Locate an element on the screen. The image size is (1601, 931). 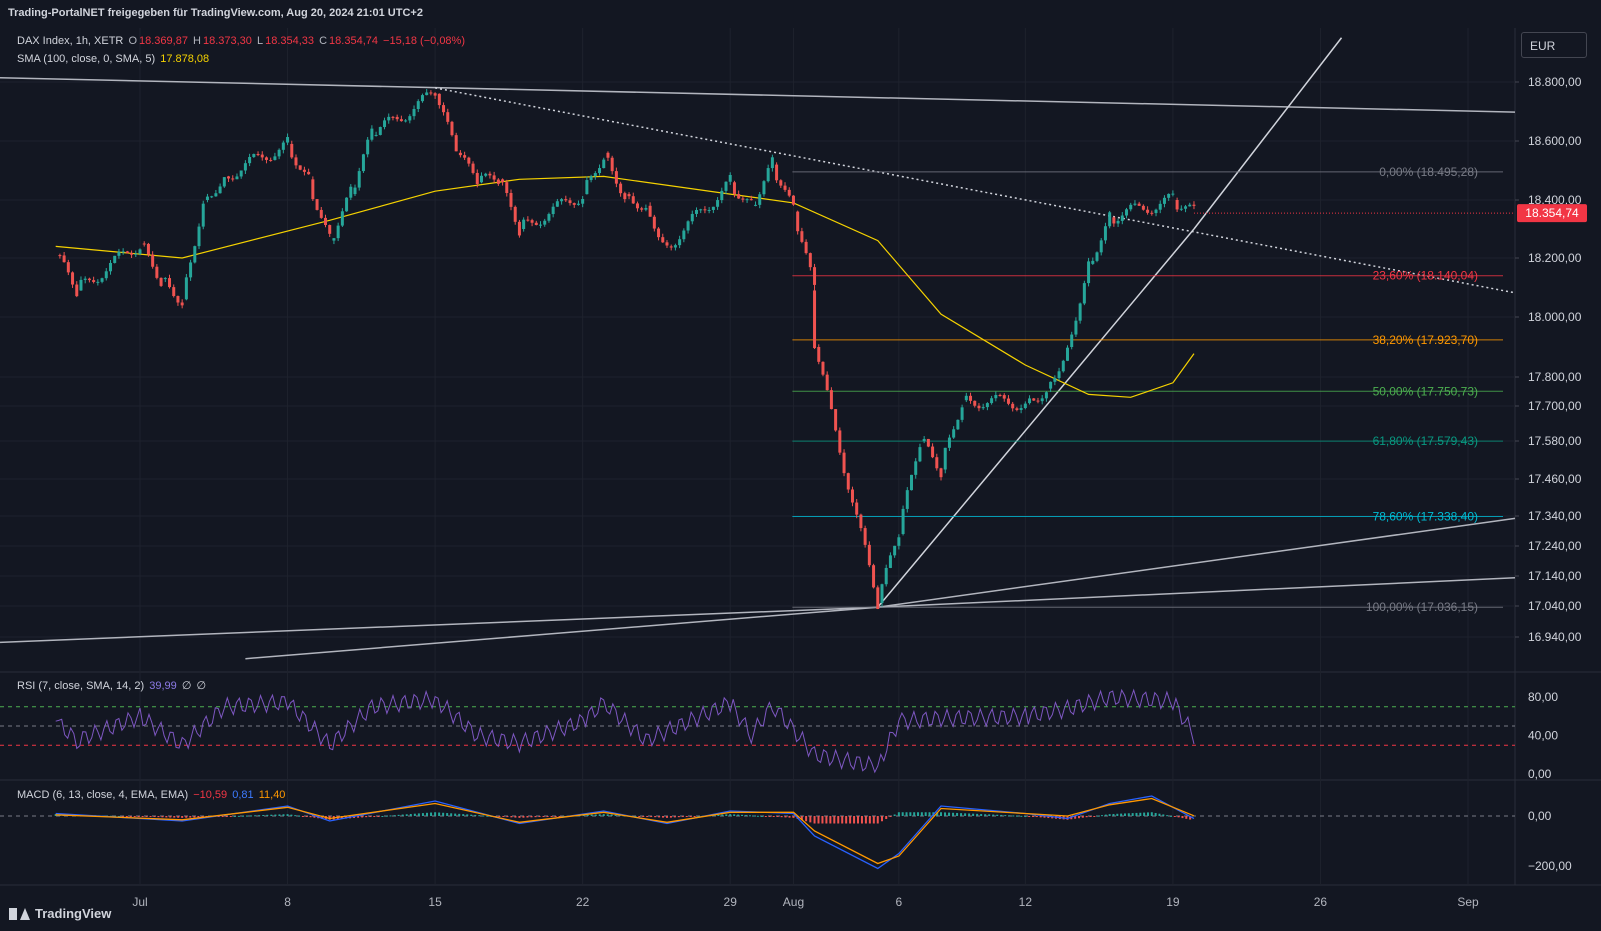
fib-level-label: 38,20% (17.923,70) is located at coordinates (1425, 340).